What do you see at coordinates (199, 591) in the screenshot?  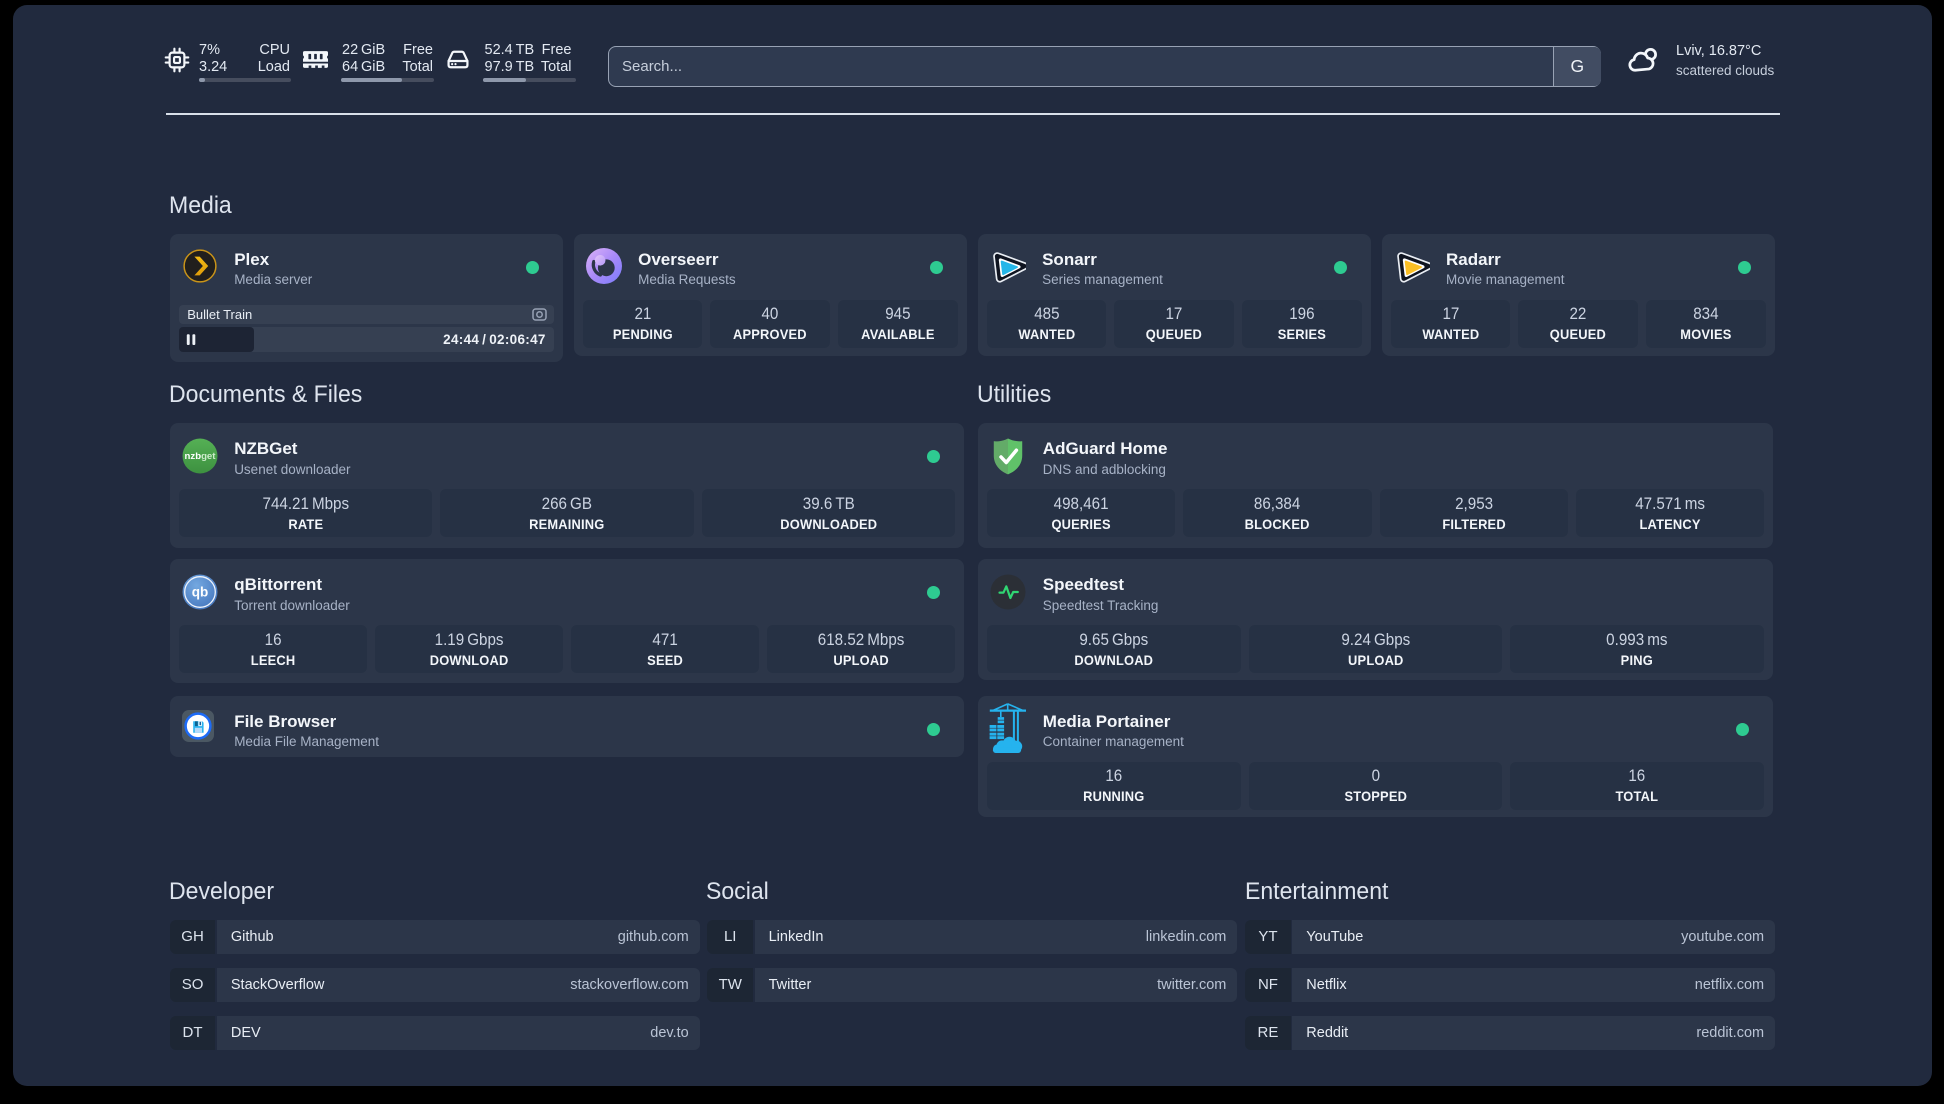 I see `svg-text: qb` at bounding box center [199, 591].